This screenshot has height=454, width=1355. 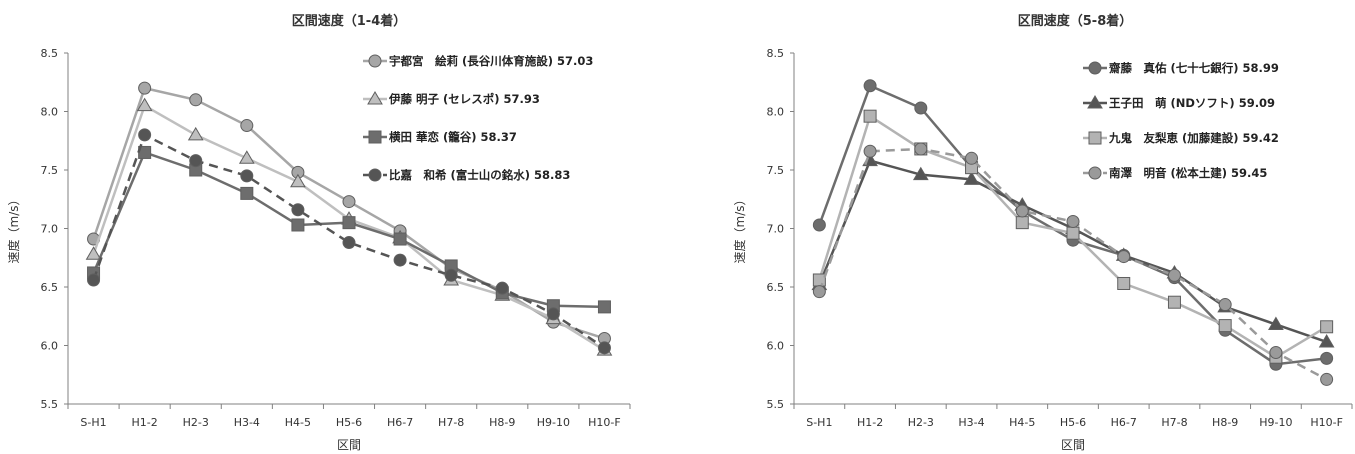 I want to click on legend-entry: 王子田 萌 (NDソフト) 59.09, so click(x=1192, y=103).